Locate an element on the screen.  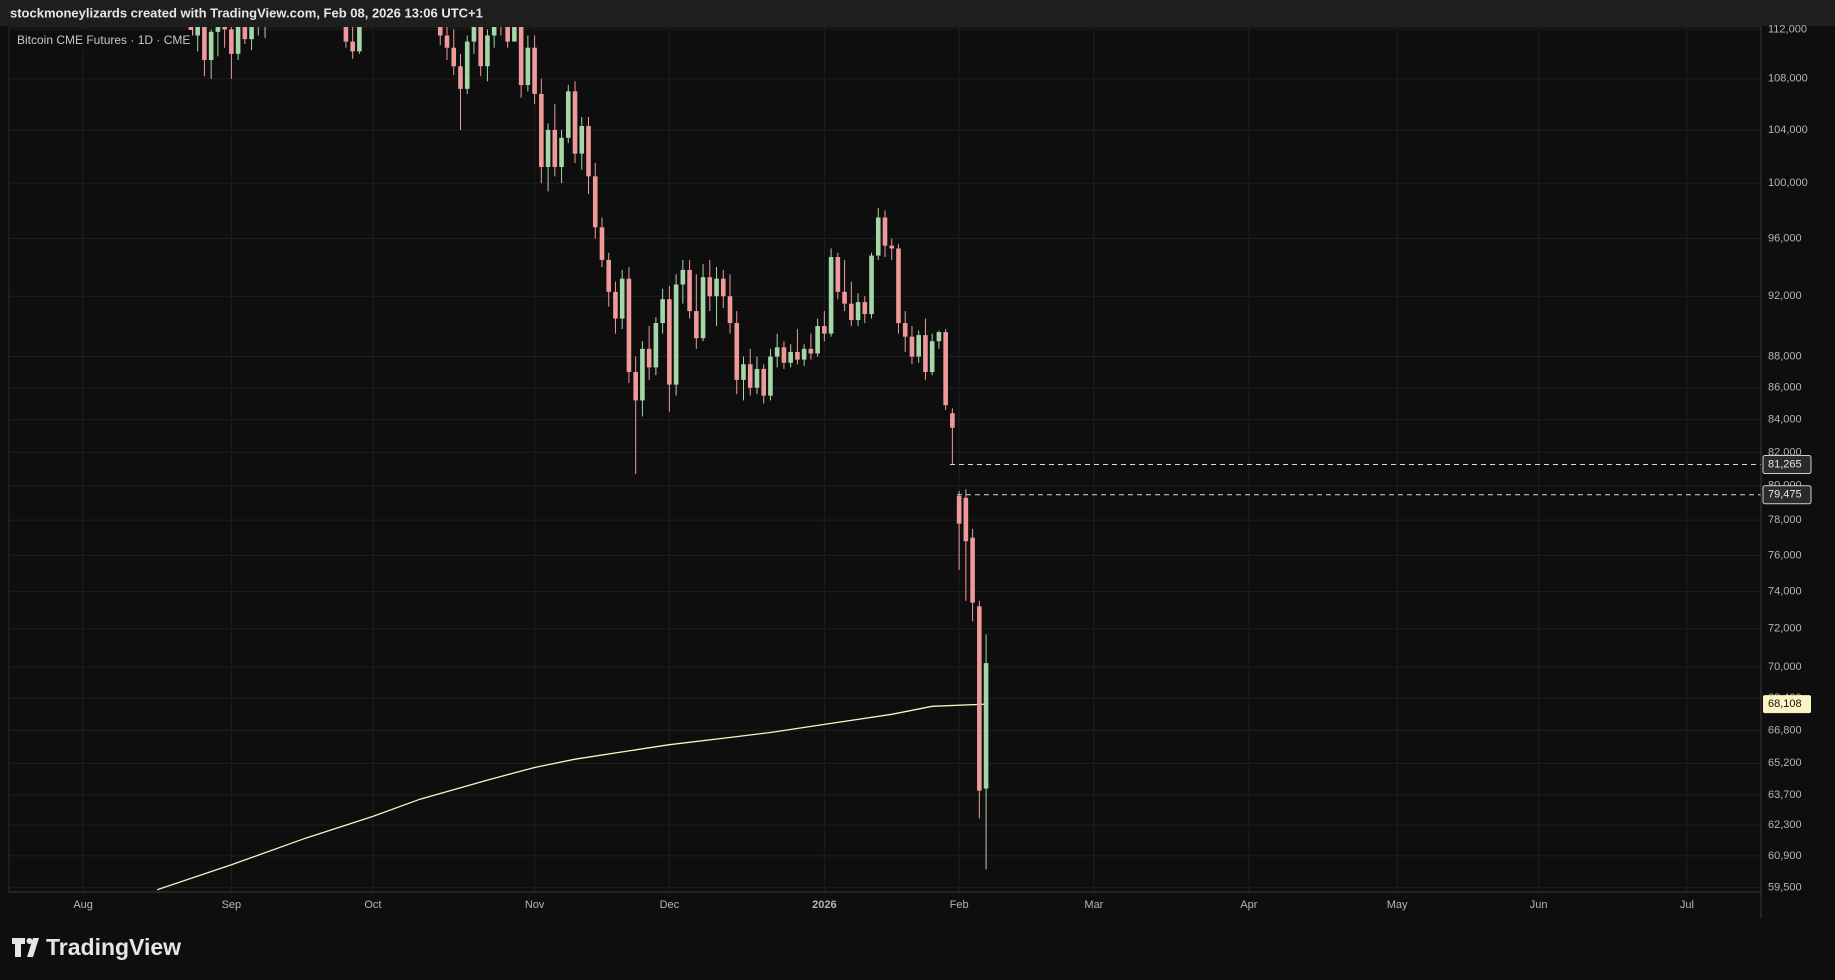
y-tick-label: 112,000 is located at coordinates (1787, 29).